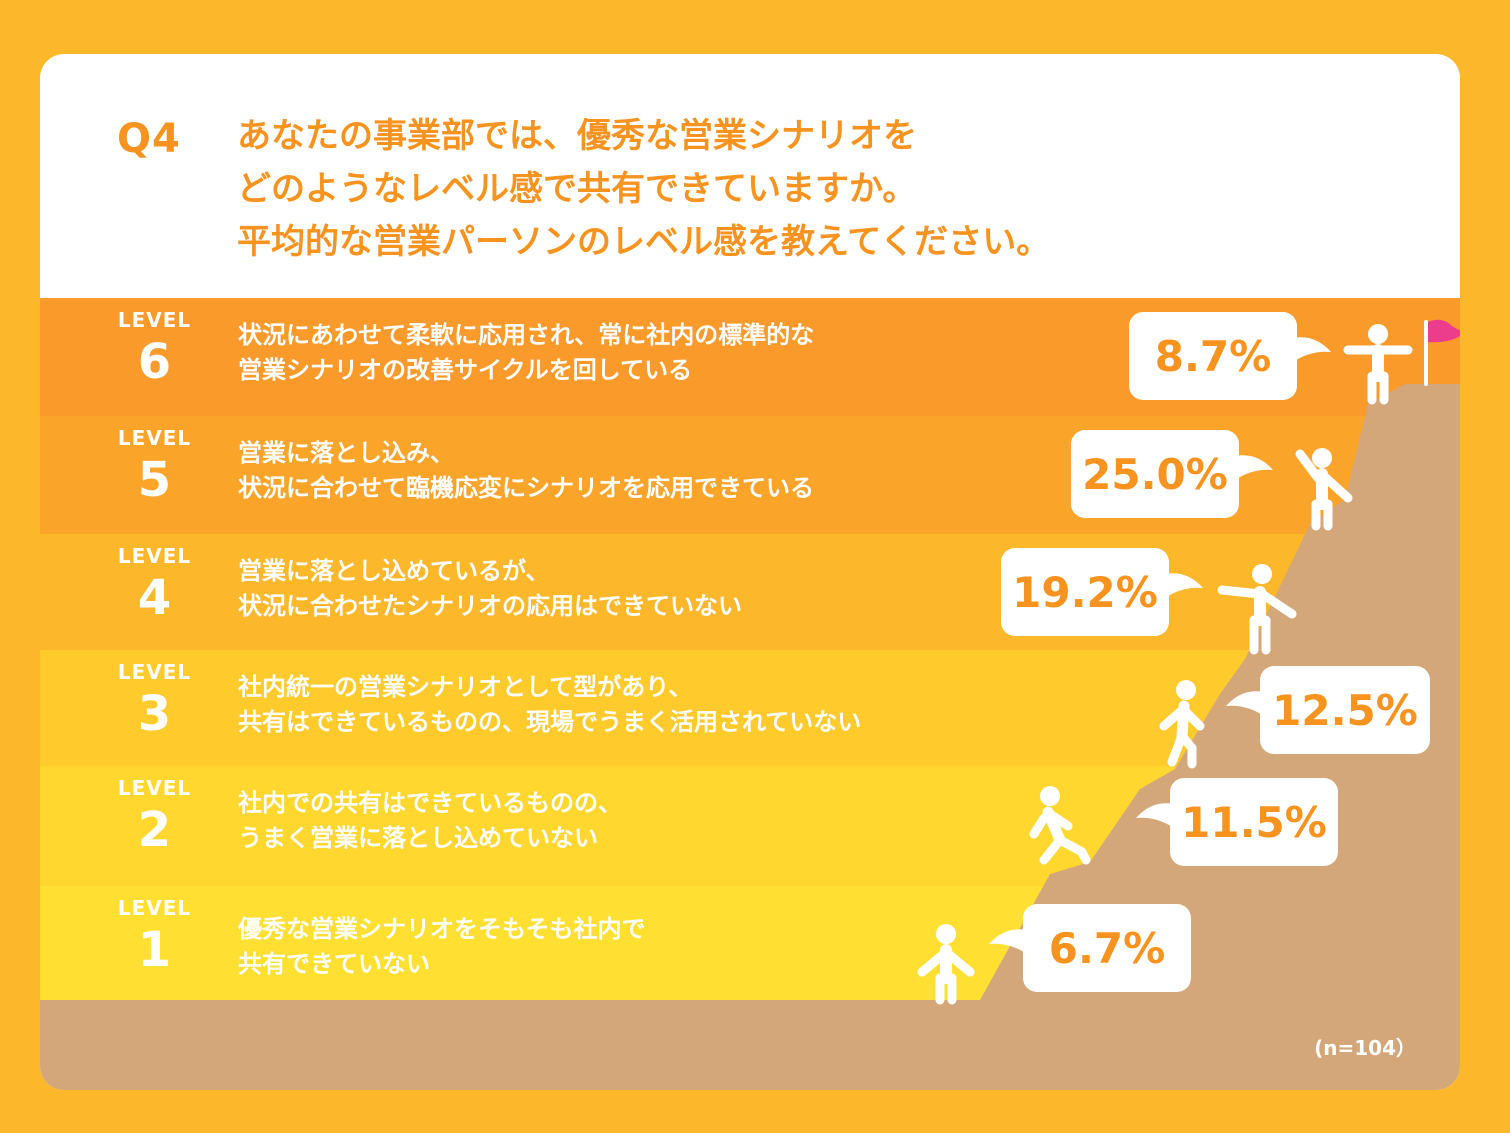  Describe the element at coordinates (1085, 592) in the screenshot. I see `value-label: 19.2%` at that location.